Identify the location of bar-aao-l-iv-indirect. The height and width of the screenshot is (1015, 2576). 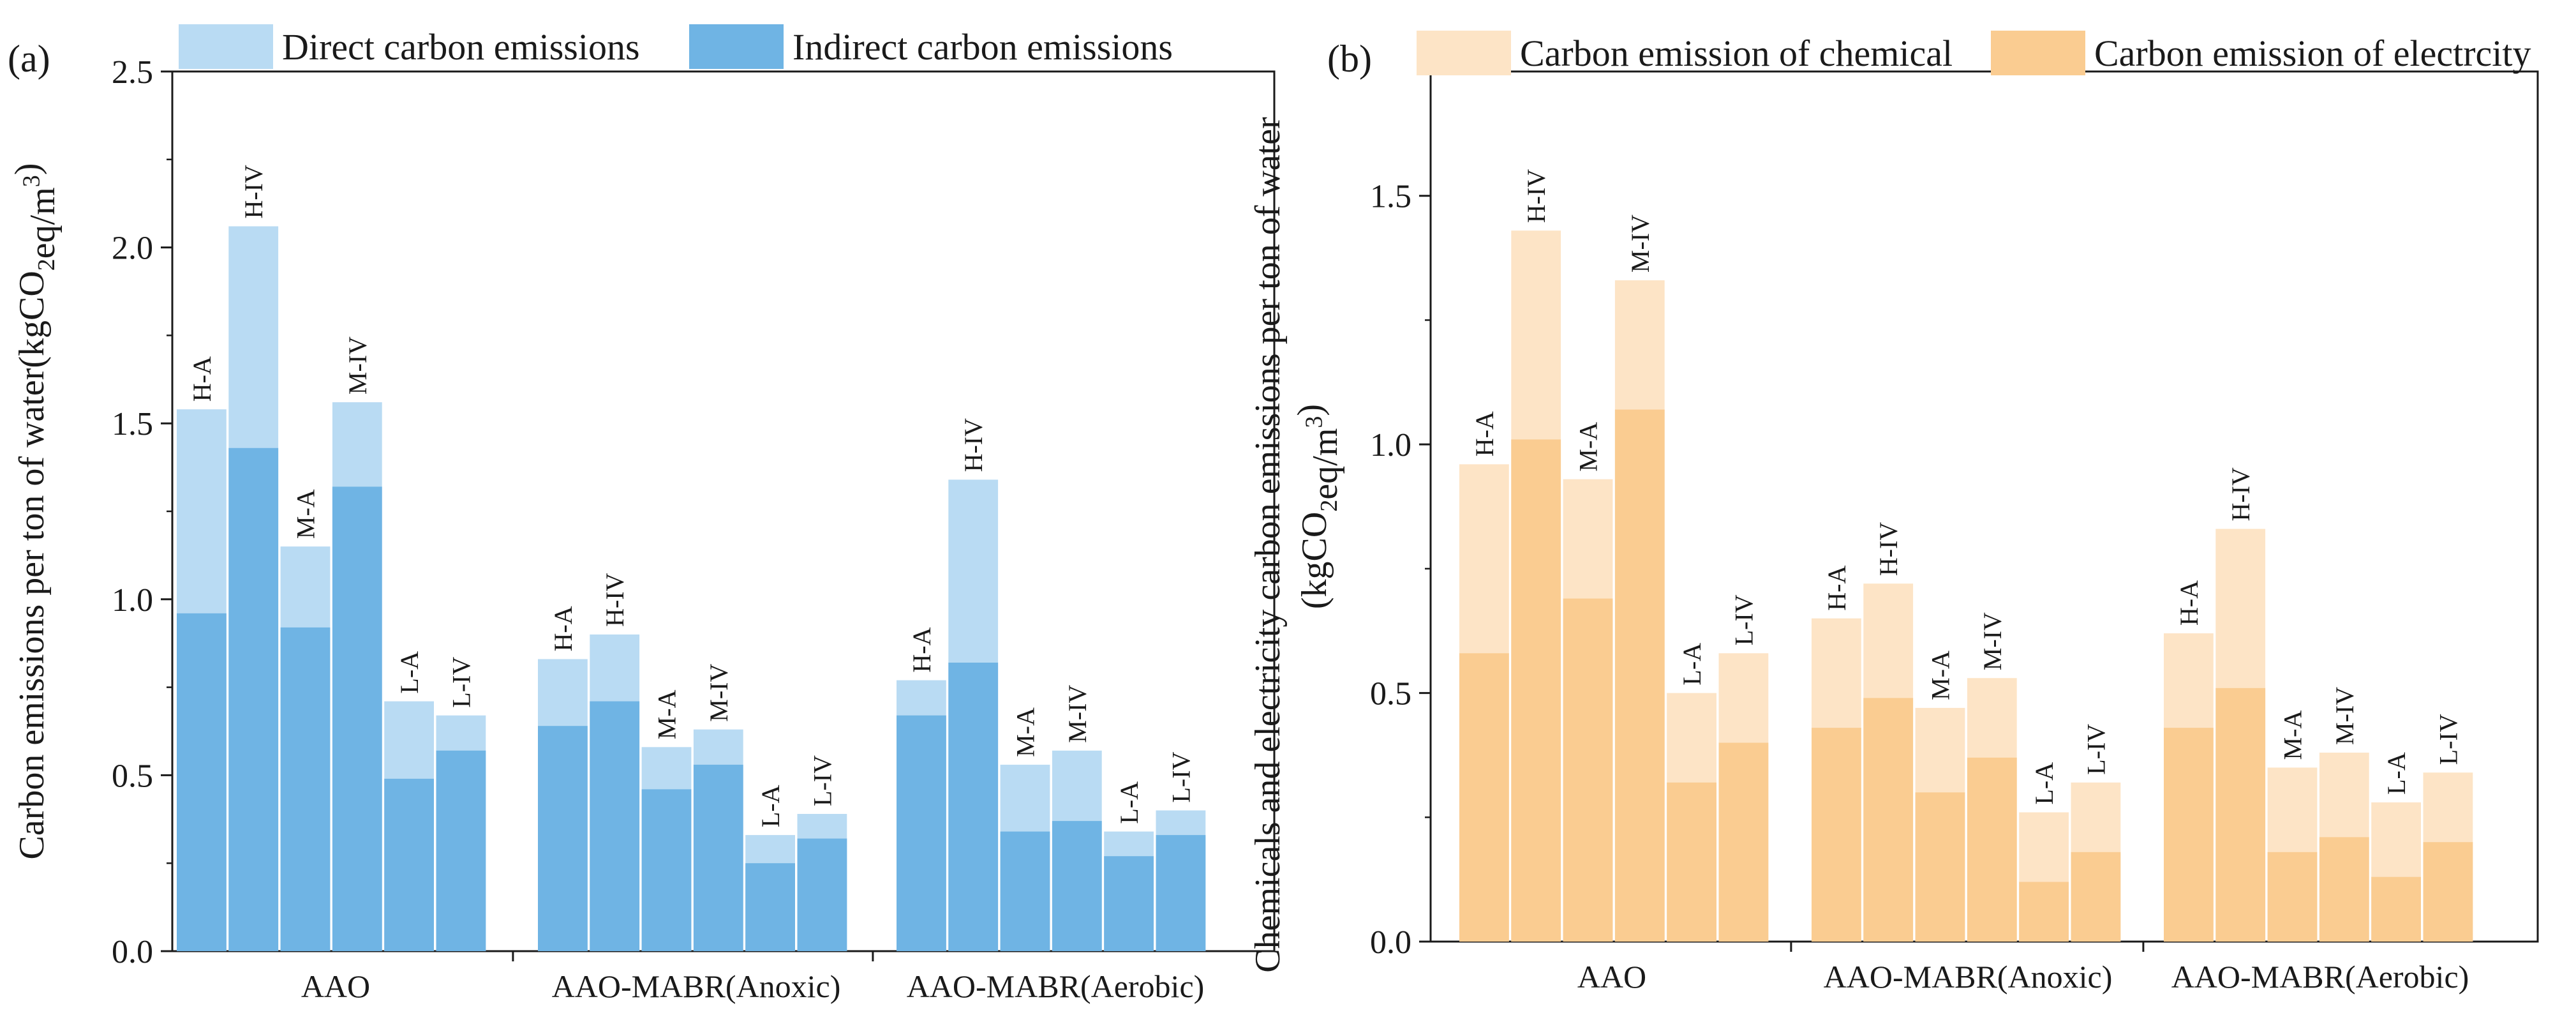
(461, 850).